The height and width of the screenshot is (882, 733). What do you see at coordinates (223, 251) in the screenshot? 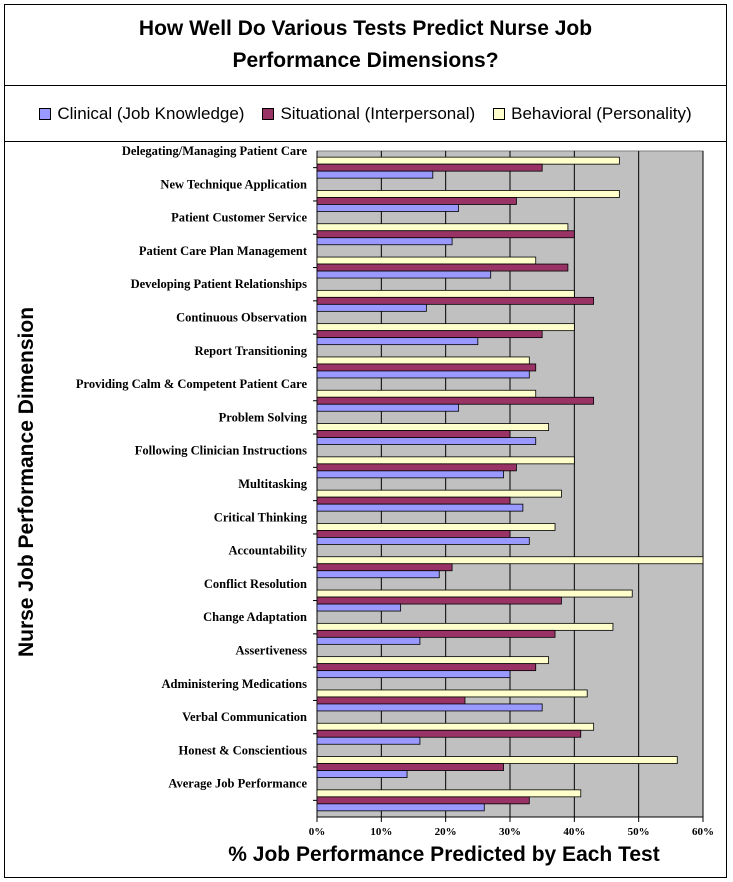
I see `category-label: Patient Care Plan Management` at bounding box center [223, 251].